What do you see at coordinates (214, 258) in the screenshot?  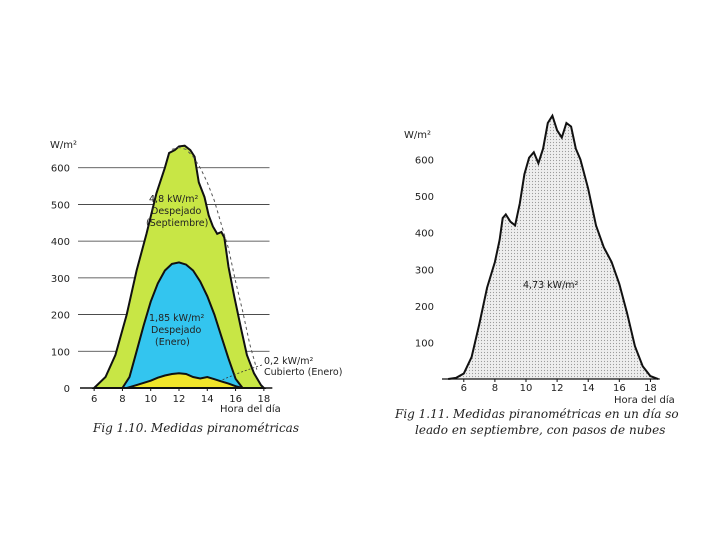 I see `envelope-line` at bounding box center [214, 258].